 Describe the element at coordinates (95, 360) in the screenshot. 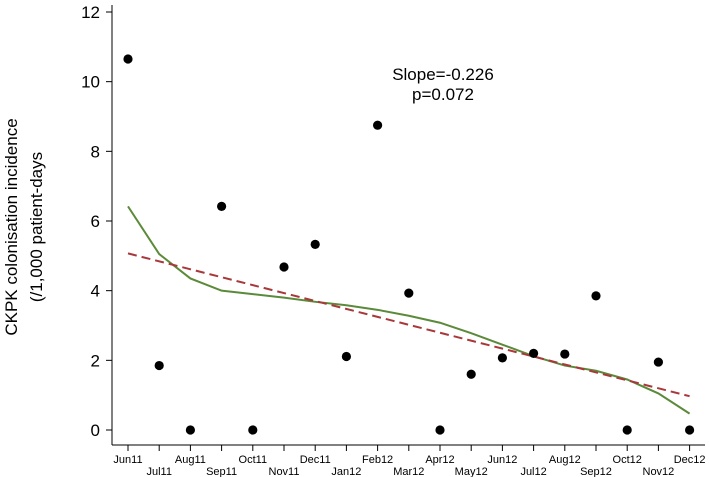

I see `y-tick-label: 2` at that location.